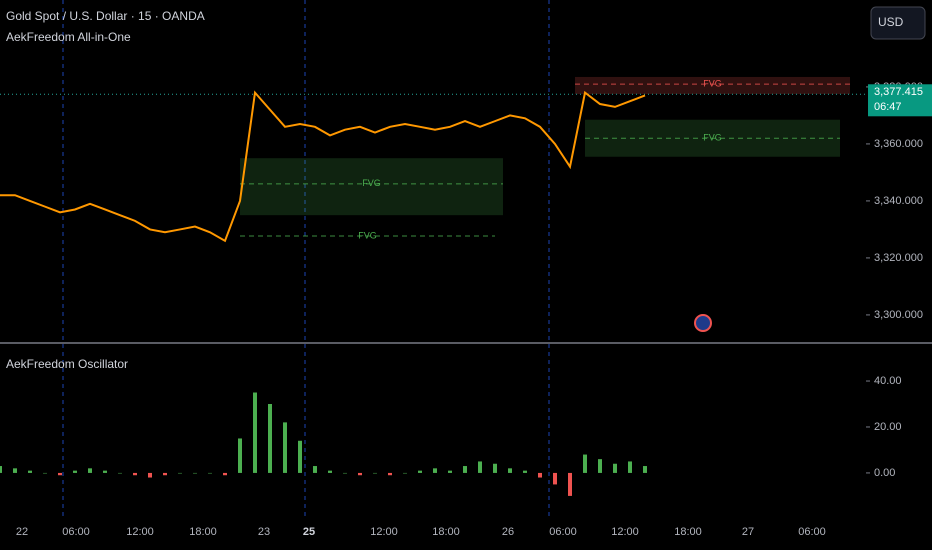 This screenshot has height=550, width=932. What do you see at coordinates (67, 364) in the screenshot?
I see `oscillator-title: AekFreedom Oscillator` at bounding box center [67, 364].